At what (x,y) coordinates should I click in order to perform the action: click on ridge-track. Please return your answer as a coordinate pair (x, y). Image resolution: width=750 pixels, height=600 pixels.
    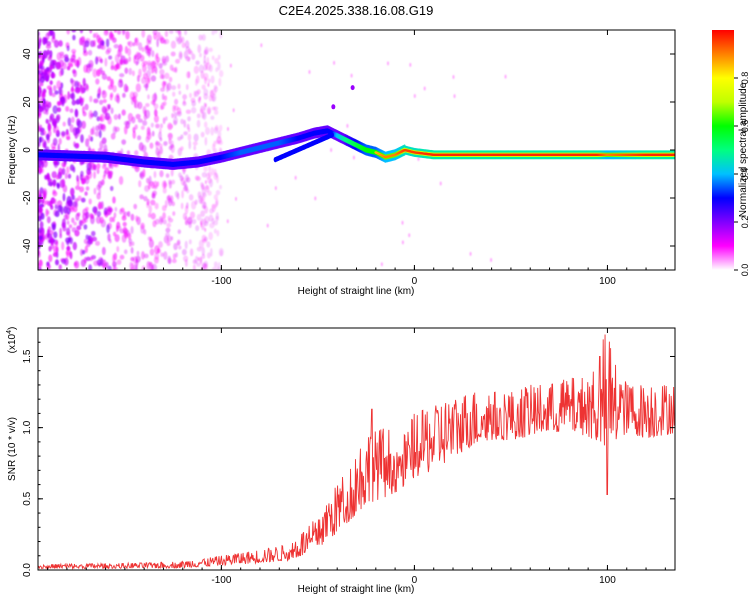
    Looking at the image, I should click on (356, 148).